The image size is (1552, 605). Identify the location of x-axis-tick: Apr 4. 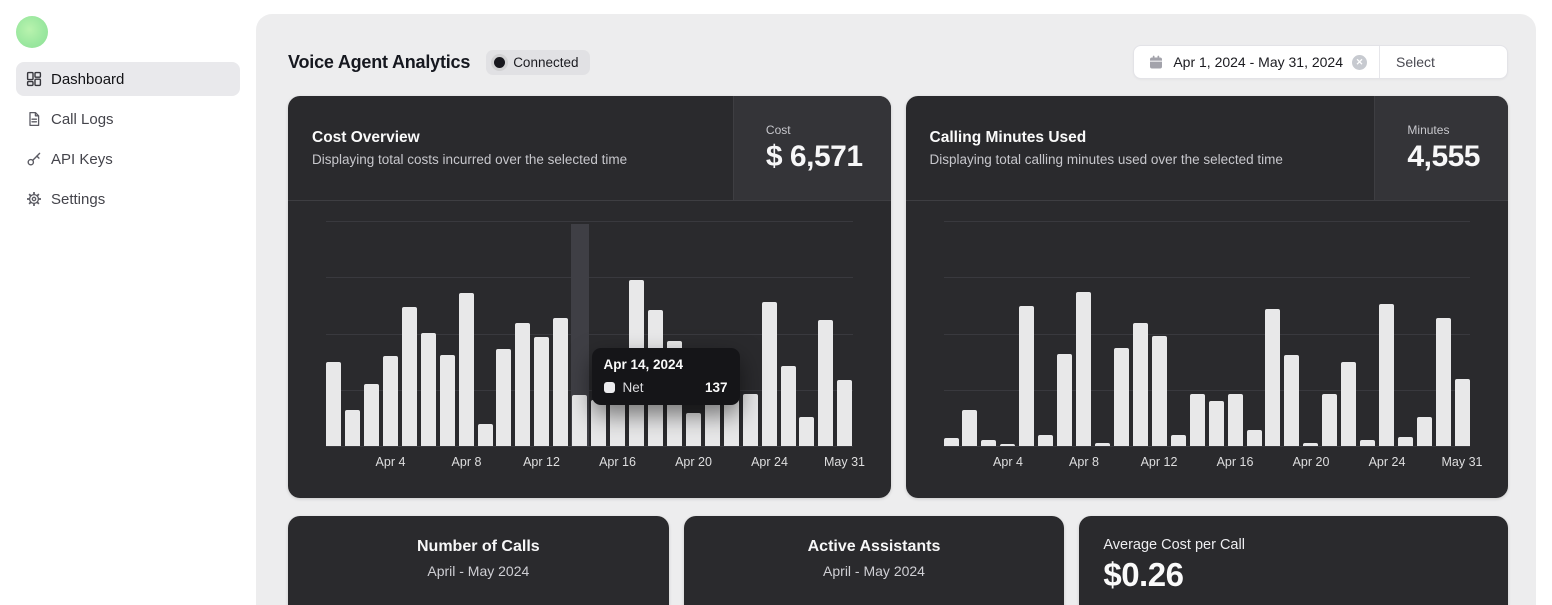
(1008, 462).